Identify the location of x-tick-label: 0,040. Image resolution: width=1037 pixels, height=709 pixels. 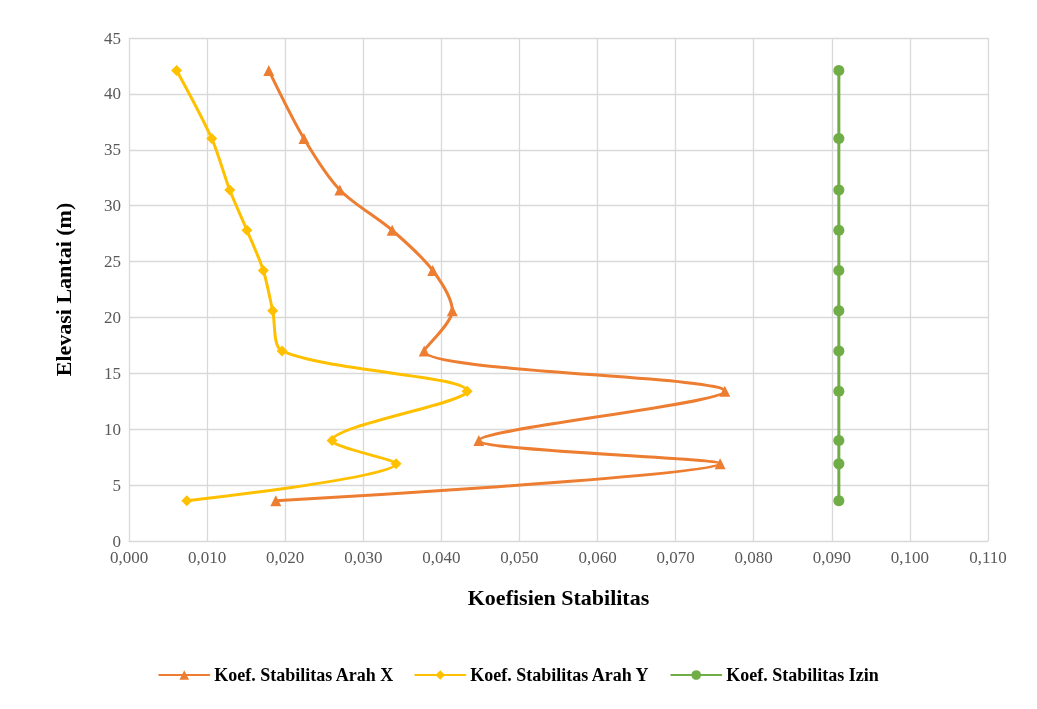
(441, 557).